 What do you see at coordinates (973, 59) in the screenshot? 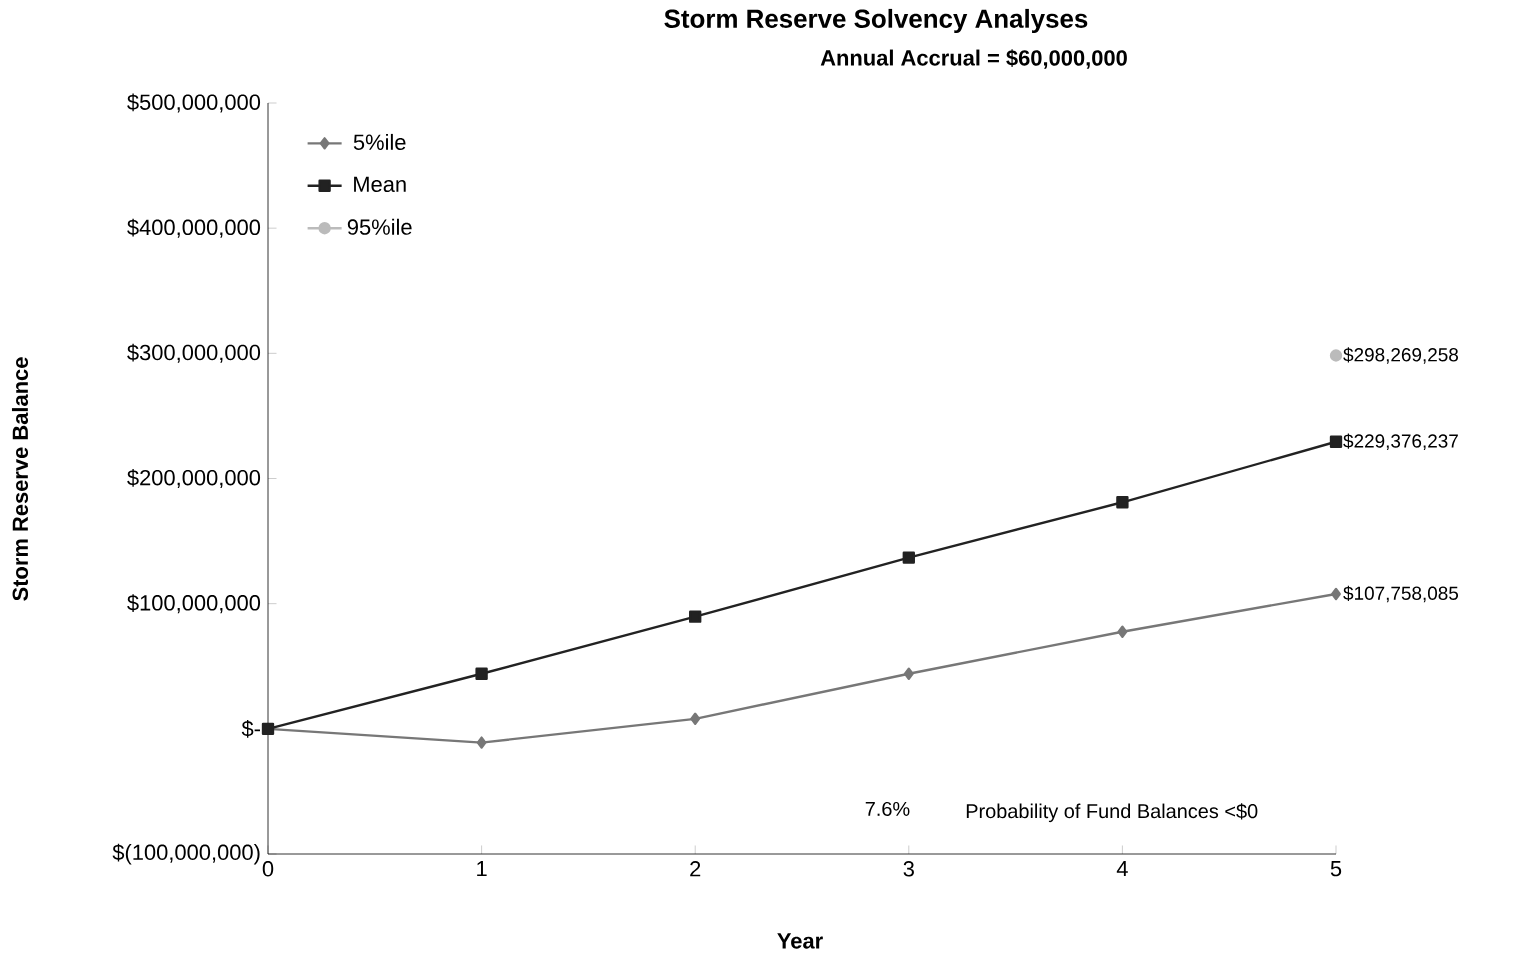
I see `chart-subtitle: Annual Accrual = $60,000,000` at bounding box center [973, 59].